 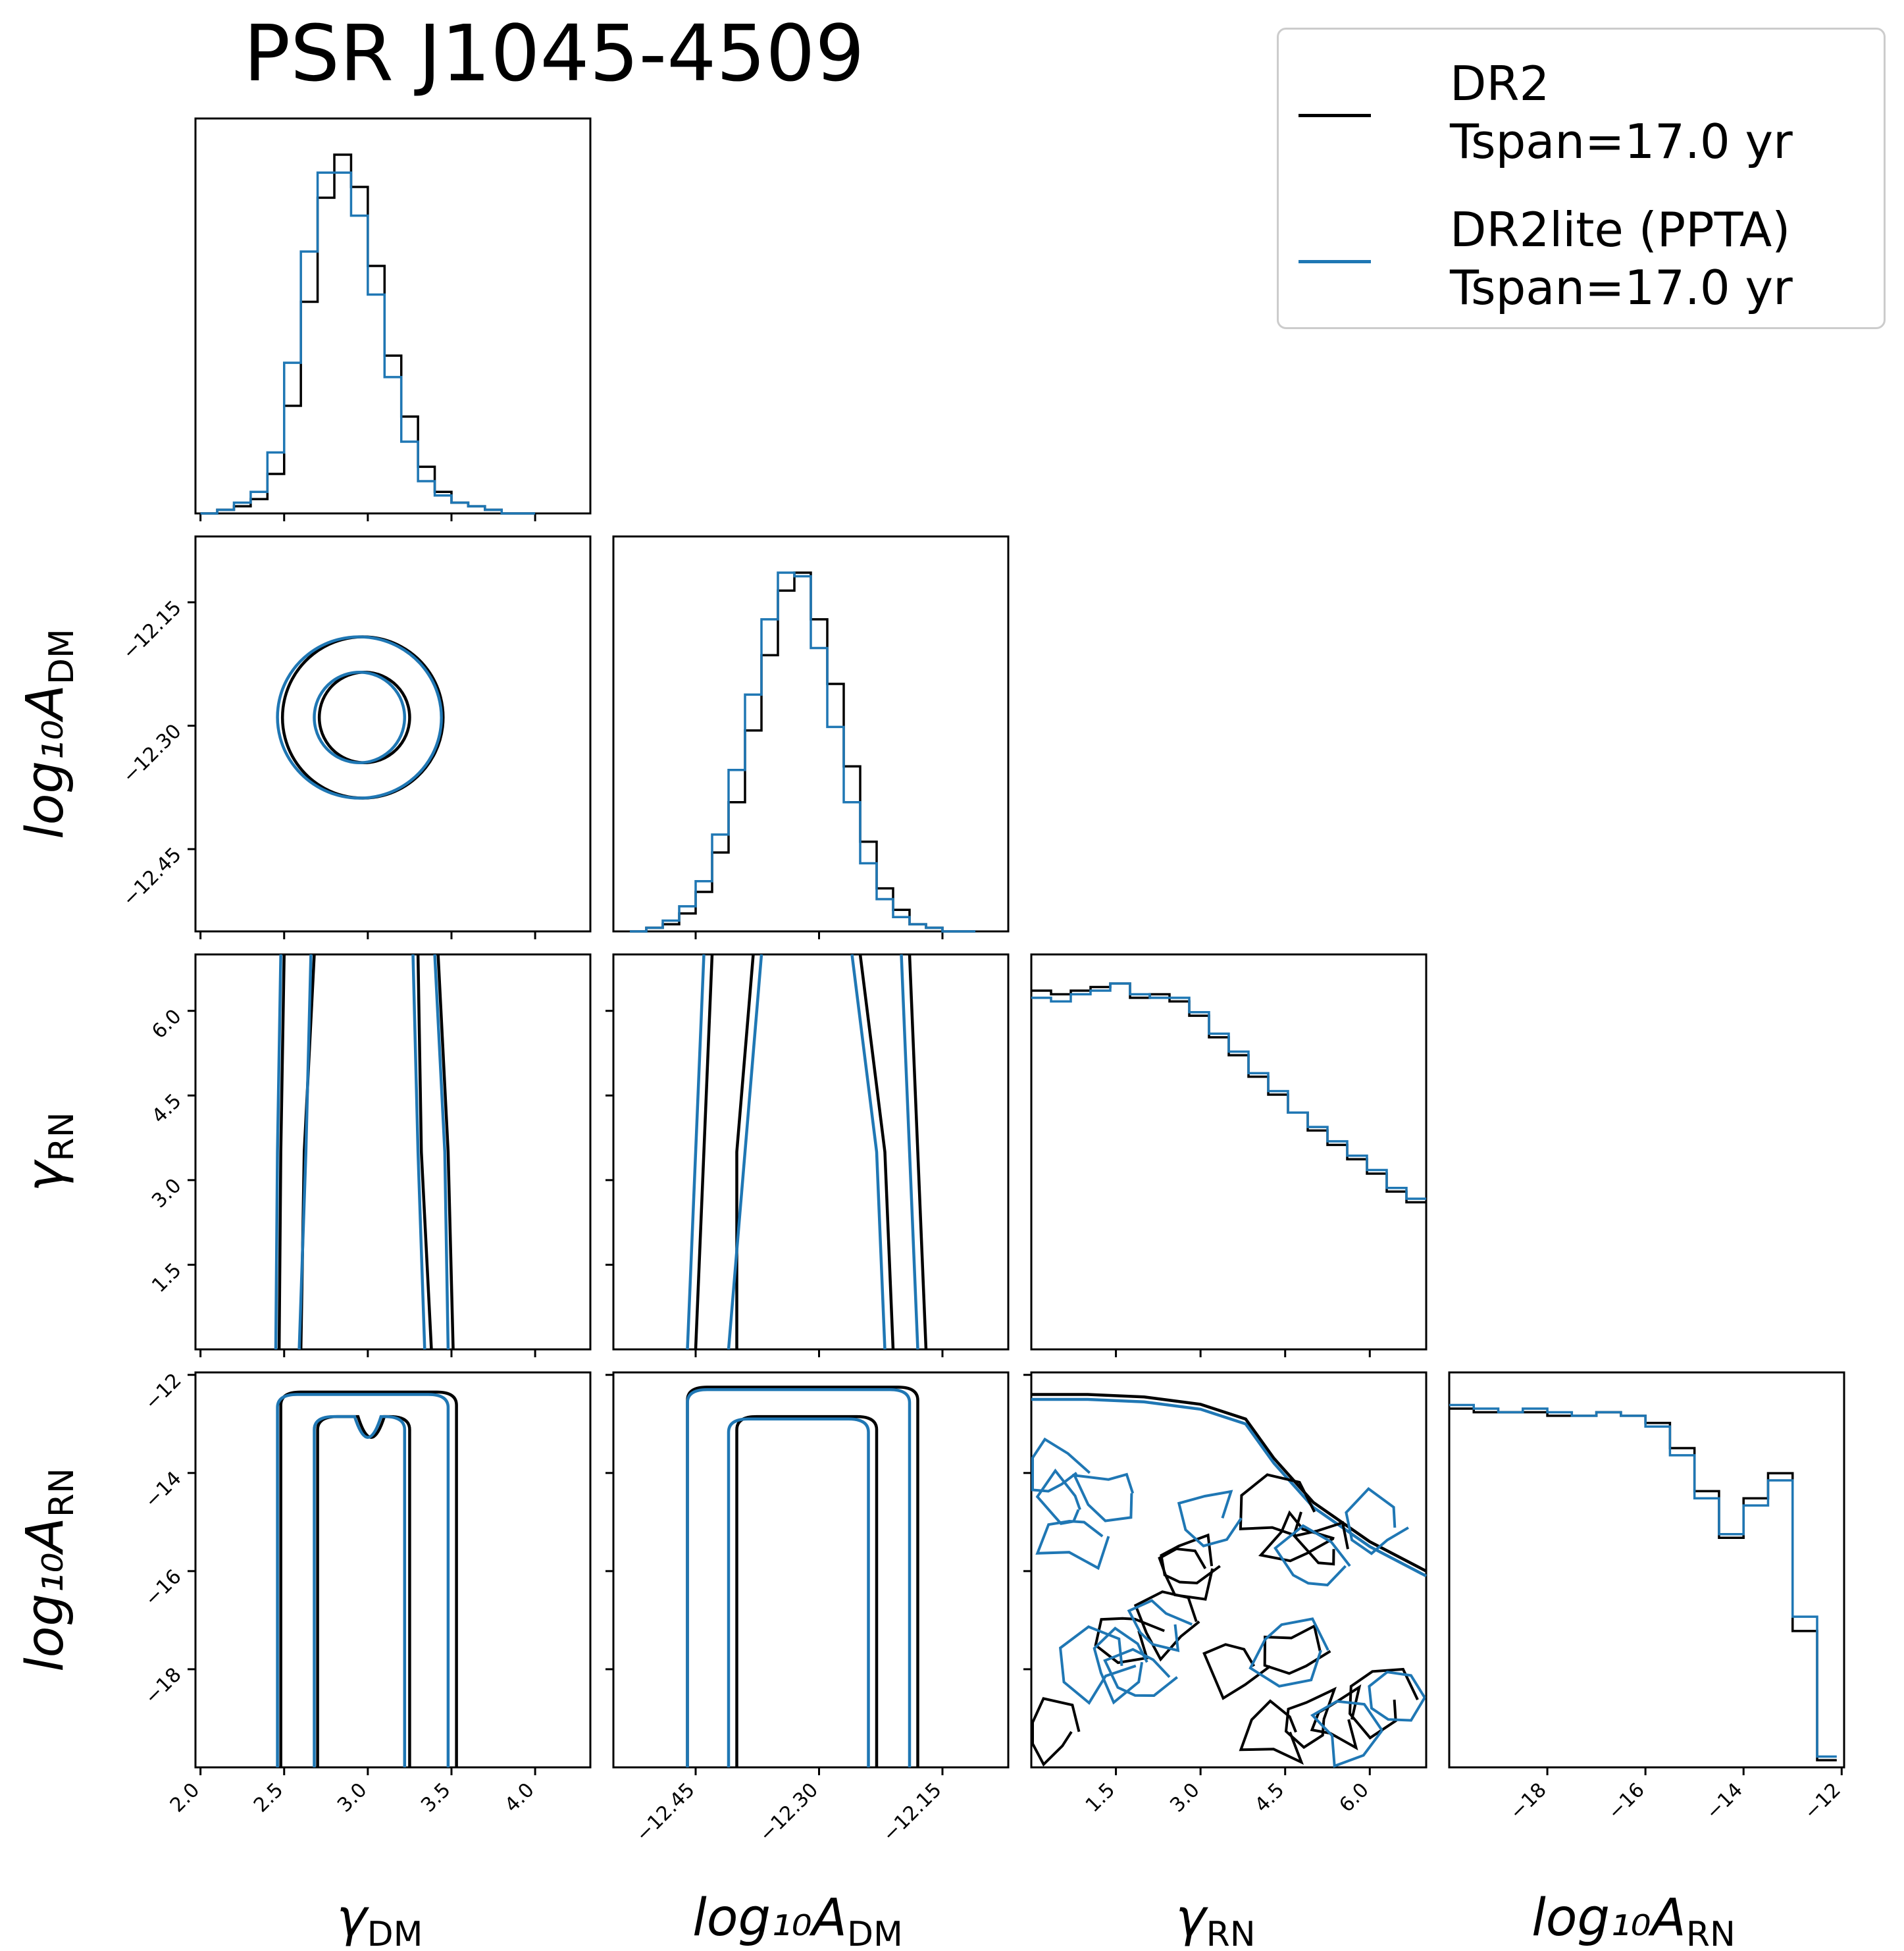 I want to click on hist-dr2-log10_A_RN, so click(x=1643, y=1584).